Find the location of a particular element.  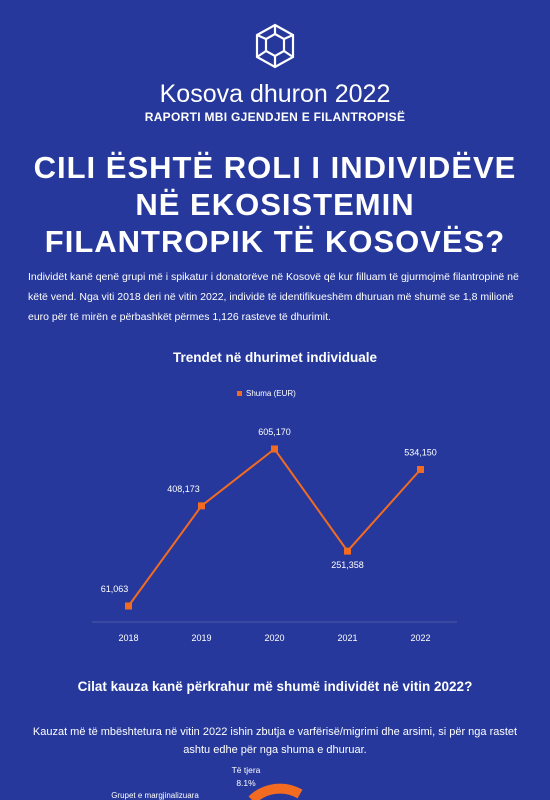

logo is located at coordinates (275, 46).